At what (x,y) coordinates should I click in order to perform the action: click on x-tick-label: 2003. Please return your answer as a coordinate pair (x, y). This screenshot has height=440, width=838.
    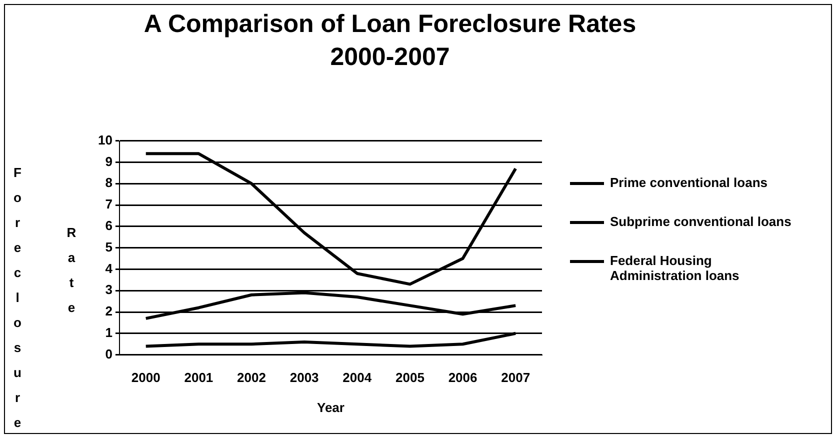
    Looking at the image, I should click on (304, 378).